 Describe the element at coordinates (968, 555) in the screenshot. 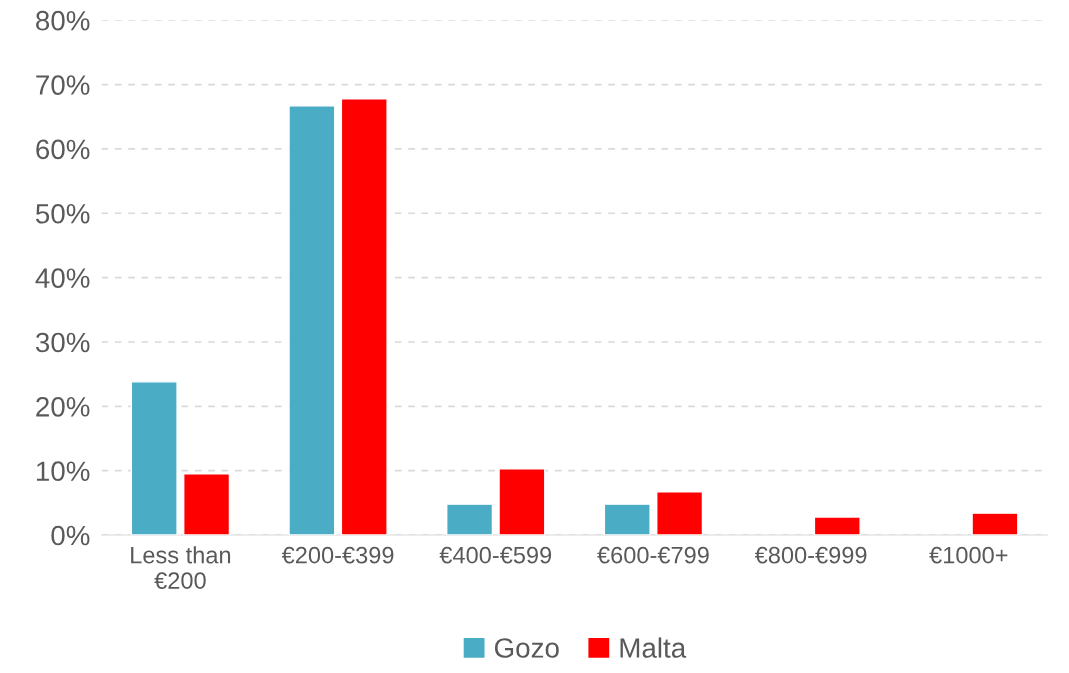

I see `x-tick-label: €1000+` at that location.